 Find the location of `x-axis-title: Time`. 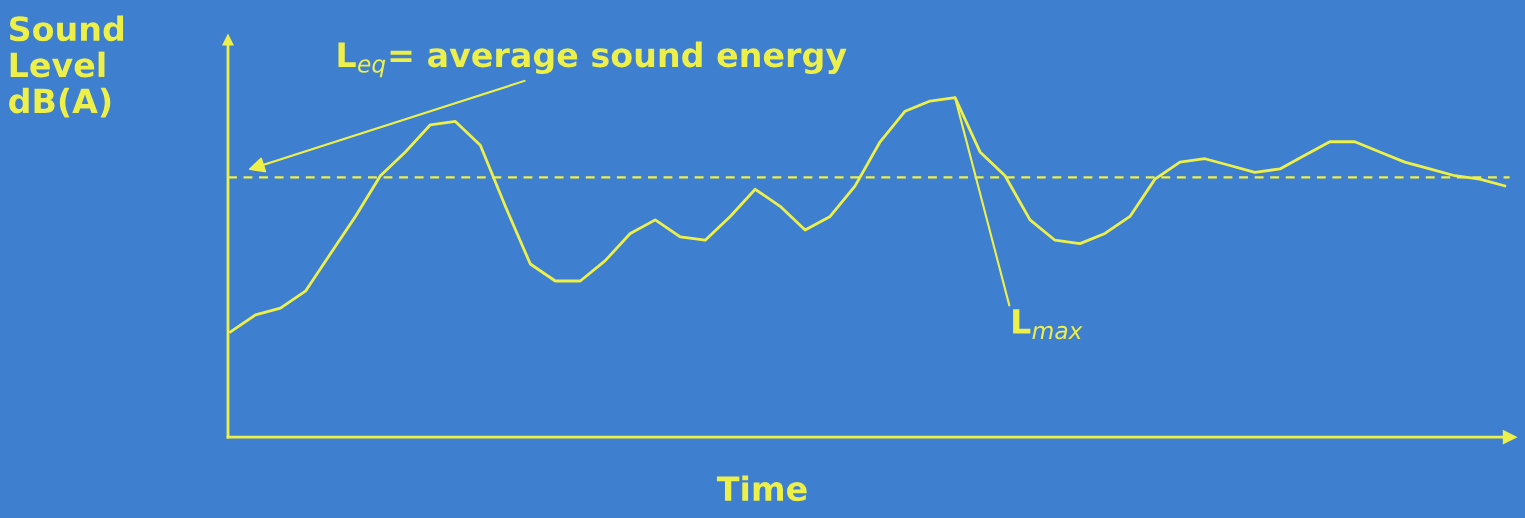

x-axis-title: Time is located at coordinates (761, 488).